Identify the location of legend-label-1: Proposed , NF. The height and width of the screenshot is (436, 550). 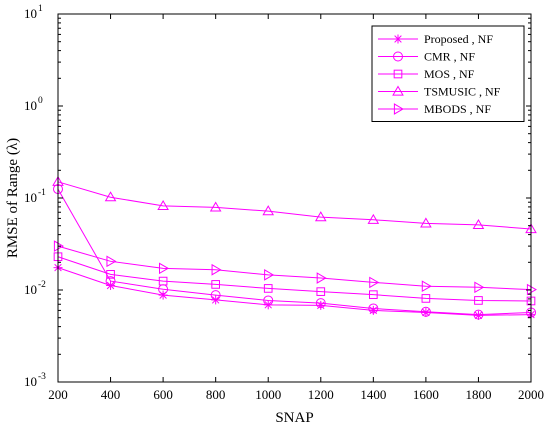
(458, 39).